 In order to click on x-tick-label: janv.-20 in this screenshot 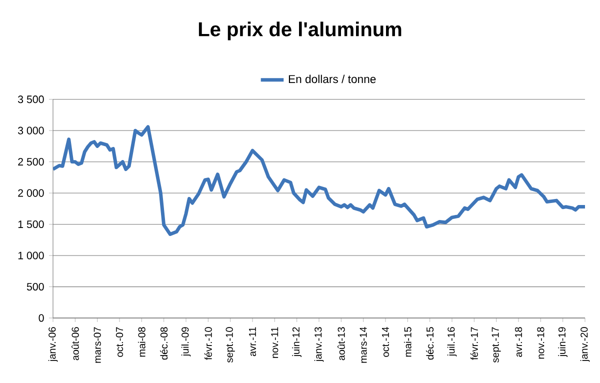, I will do `click(585, 344)`.